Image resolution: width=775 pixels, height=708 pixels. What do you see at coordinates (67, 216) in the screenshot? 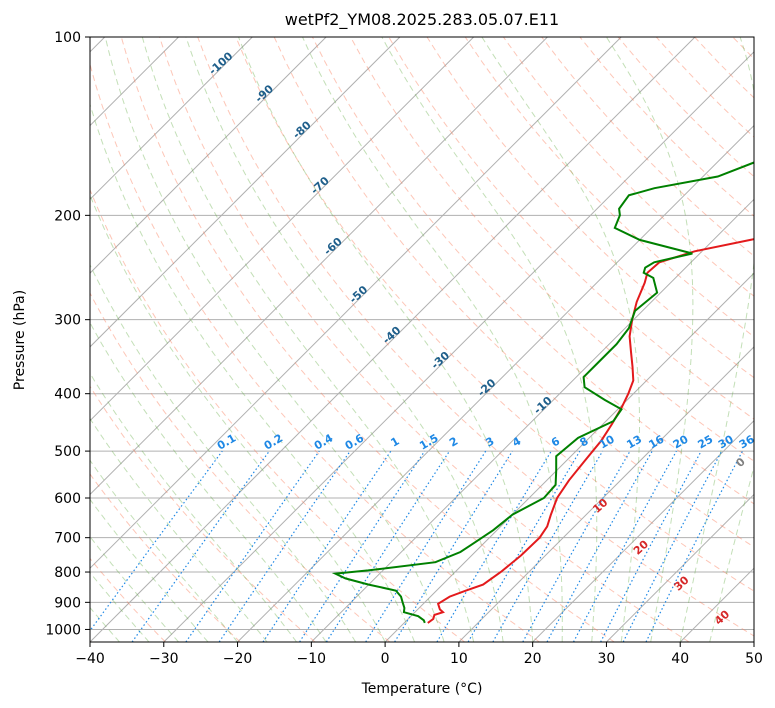
I see `y-tick-label: 200` at bounding box center [67, 216].